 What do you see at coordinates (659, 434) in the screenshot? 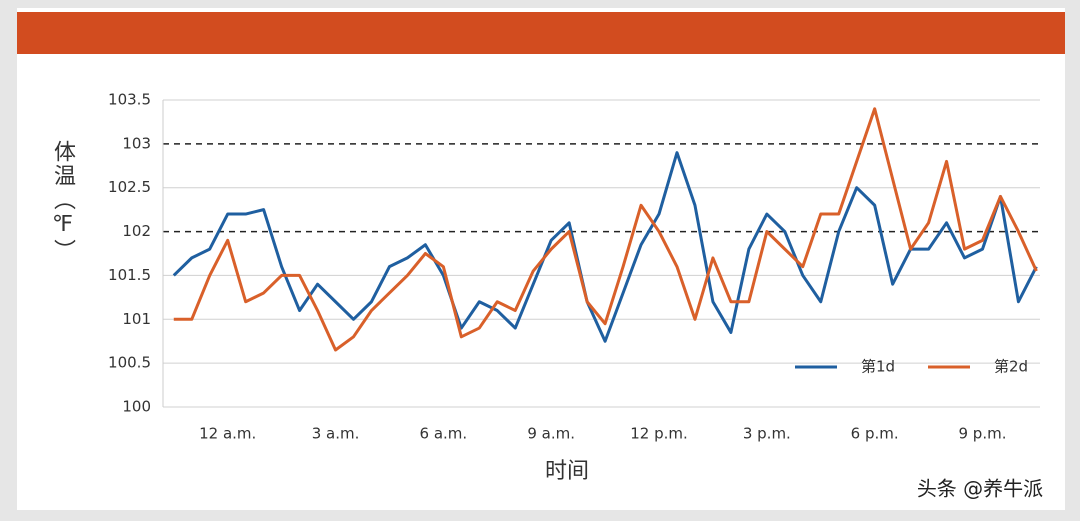
I see `x-tick-label: 12 p.m.` at bounding box center [659, 434].